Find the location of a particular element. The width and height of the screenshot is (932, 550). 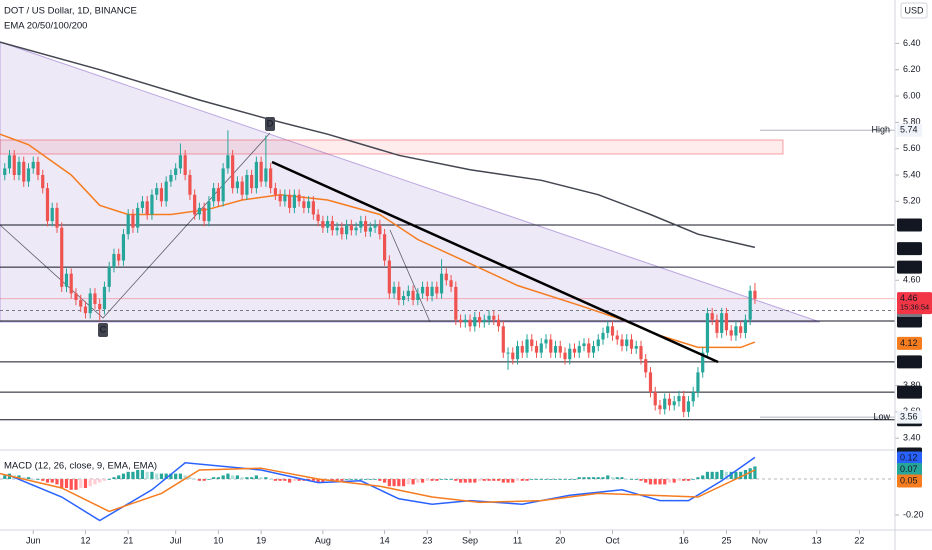

currency-box is located at coordinates (914, 10).